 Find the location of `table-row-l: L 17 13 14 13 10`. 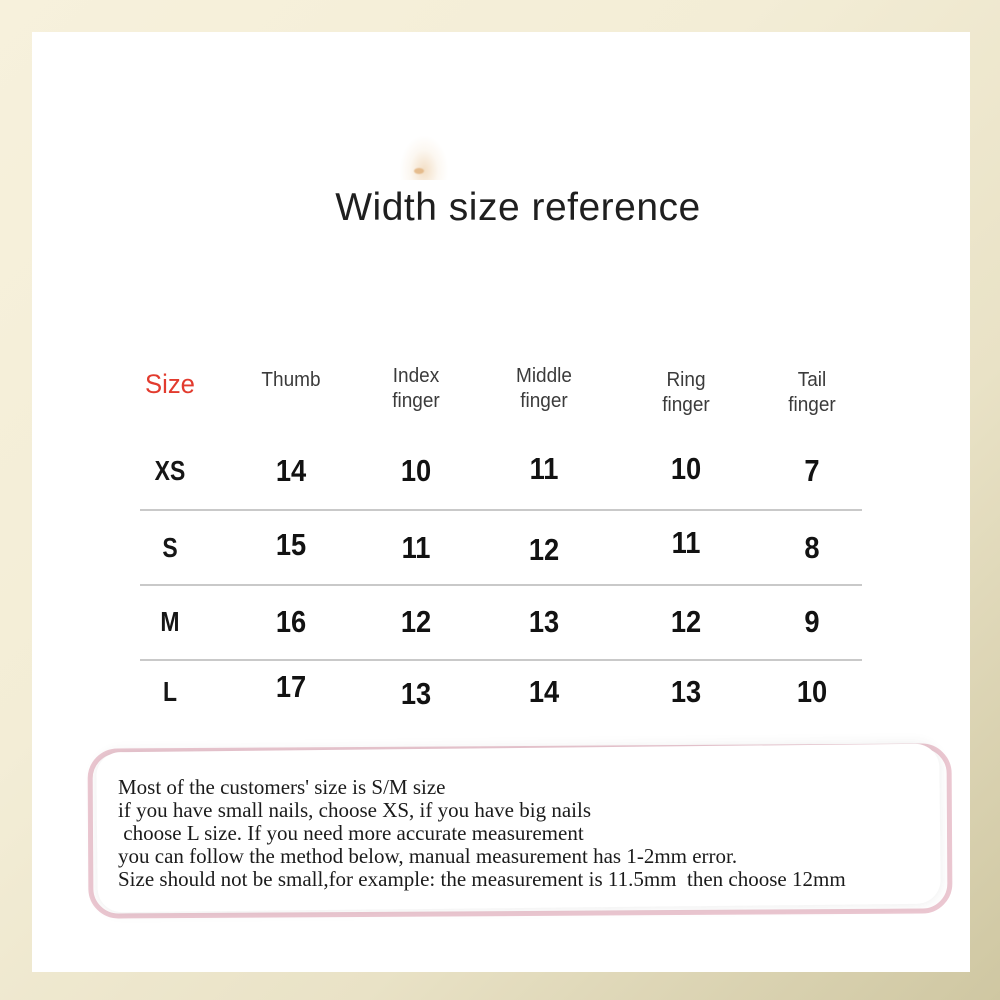

table-row-l: L 17 13 14 13 10 is located at coordinates (490, 691).